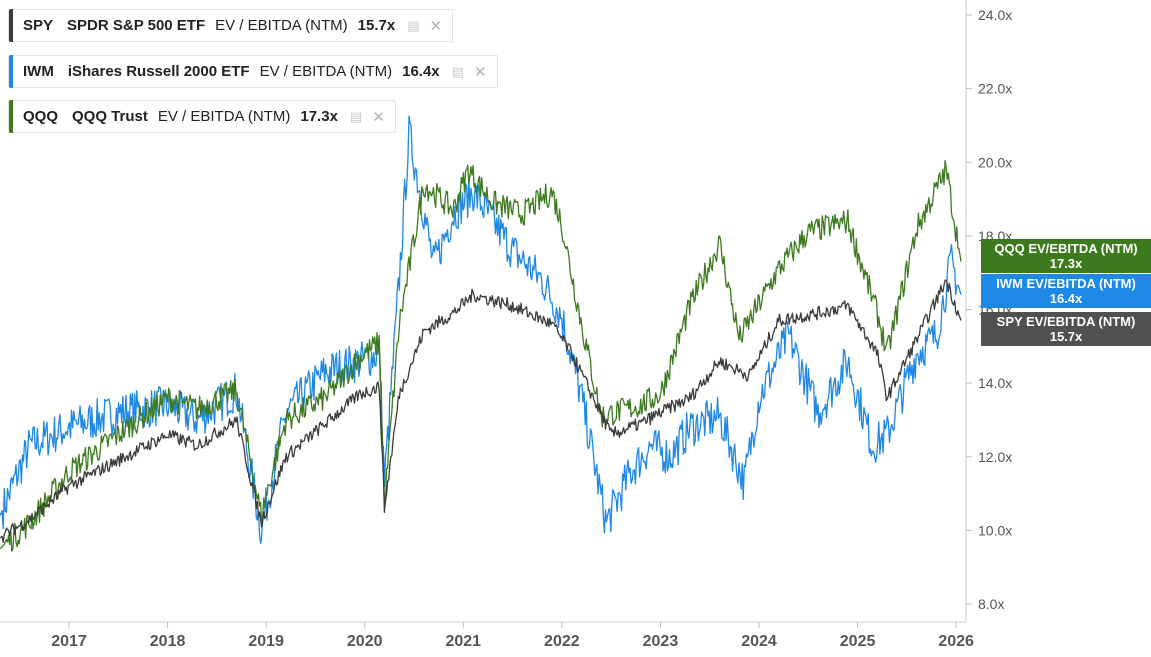 Image resolution: width=1151 pixels, height=657 pixels. What do you see at coordinates (266, 641) in the screenshot?
I see `x-tick-label: 2019` at bounding box center [266, 641].